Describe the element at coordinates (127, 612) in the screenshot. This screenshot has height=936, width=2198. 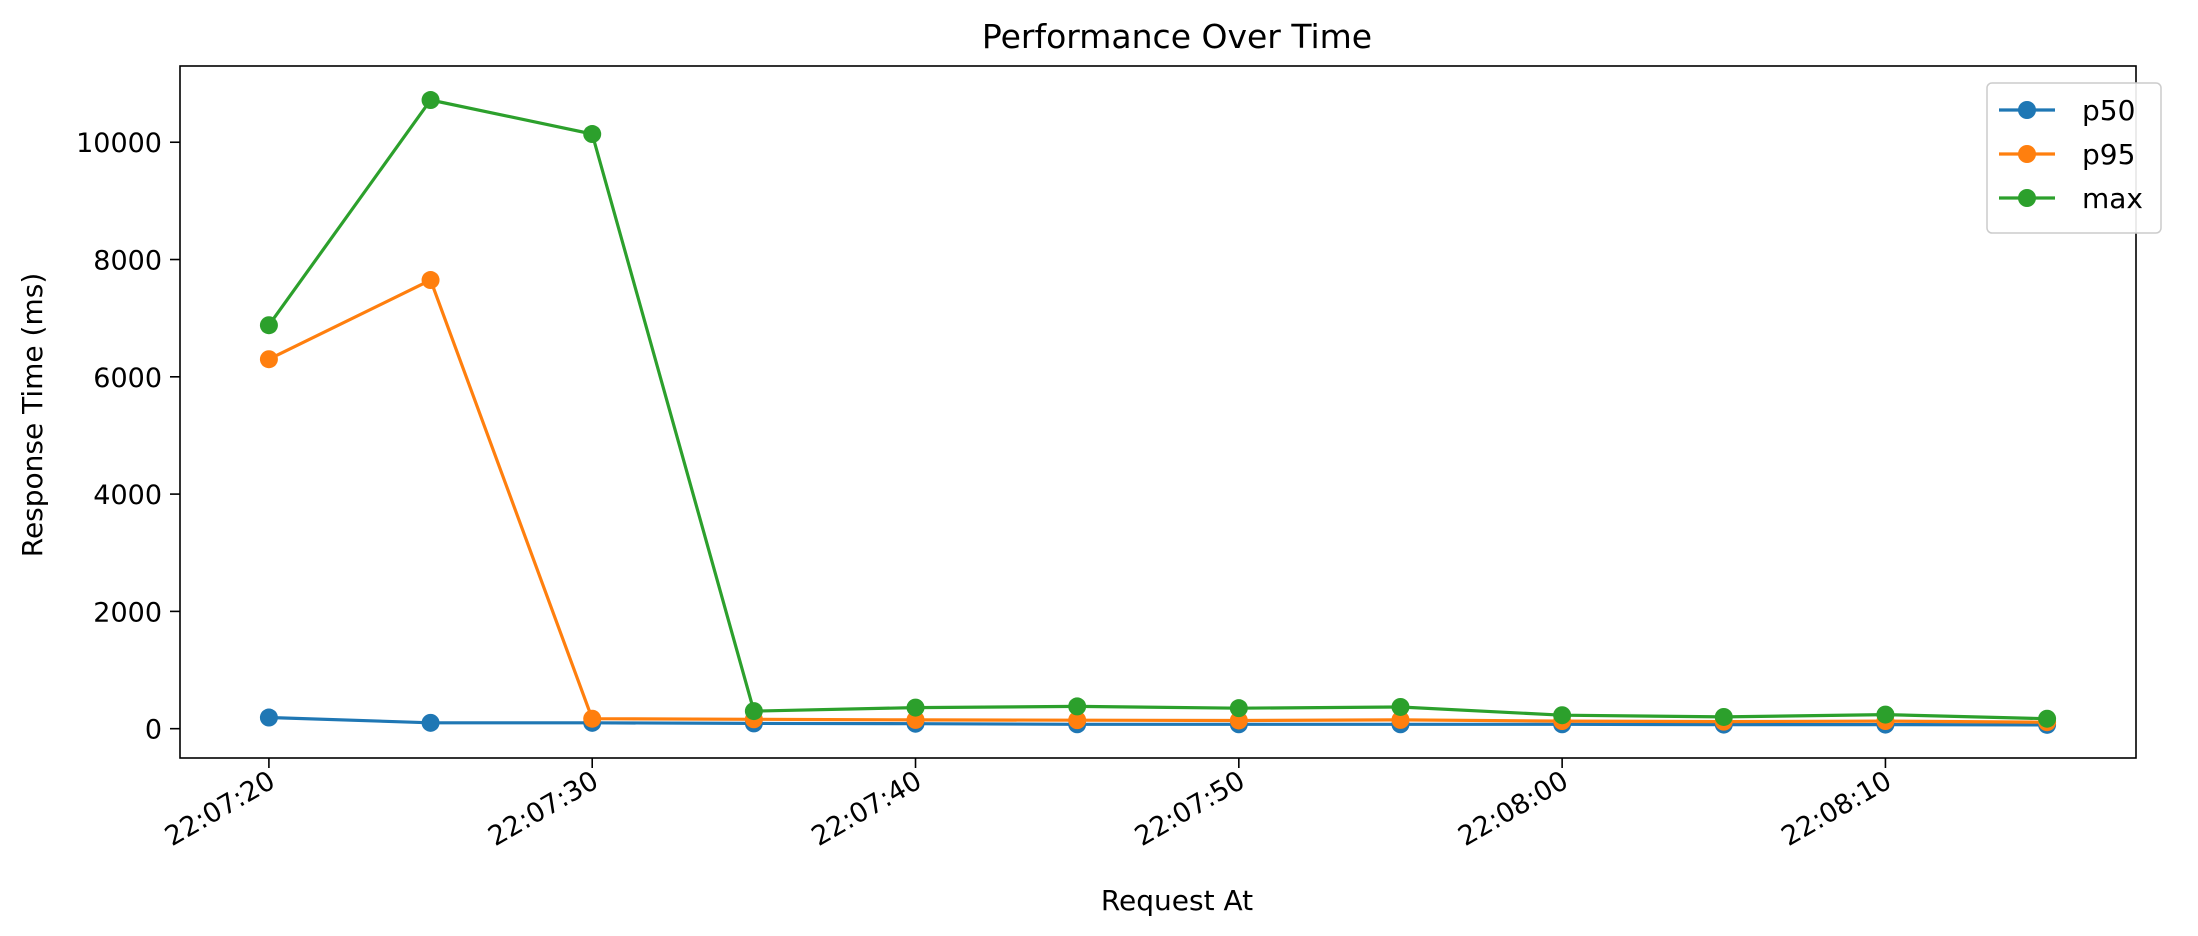
I see `y-tick-label: 2000` at that location.